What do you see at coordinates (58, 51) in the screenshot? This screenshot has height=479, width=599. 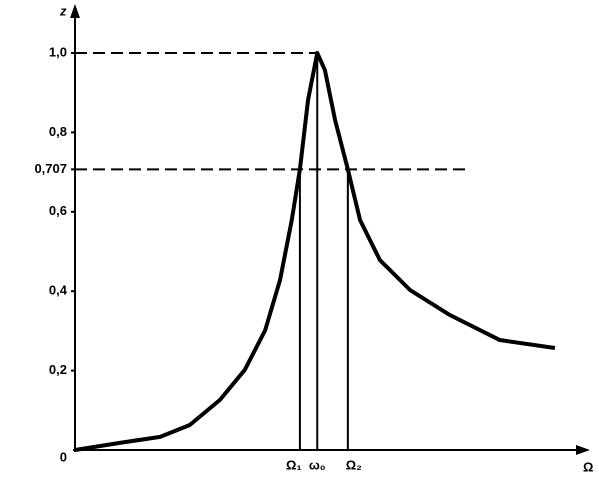 I see `y-tick-label: 1,0` at bounding box center [58, 51].